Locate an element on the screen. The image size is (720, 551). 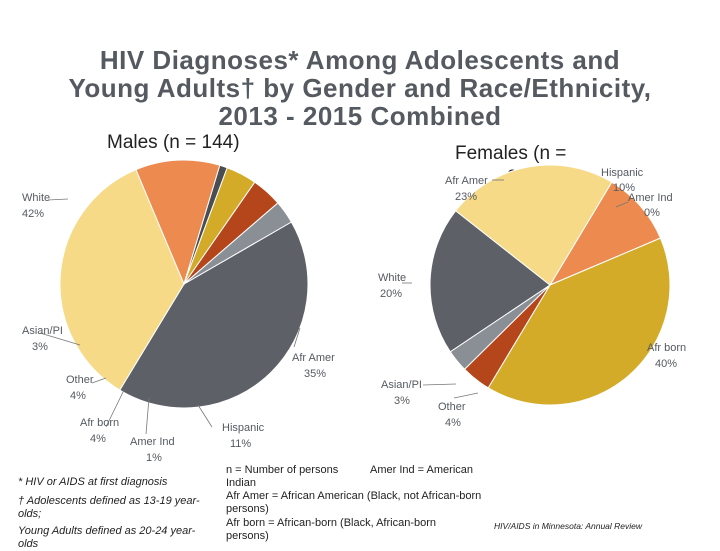
leader-male-aframer is located at coordinates (297, 337).